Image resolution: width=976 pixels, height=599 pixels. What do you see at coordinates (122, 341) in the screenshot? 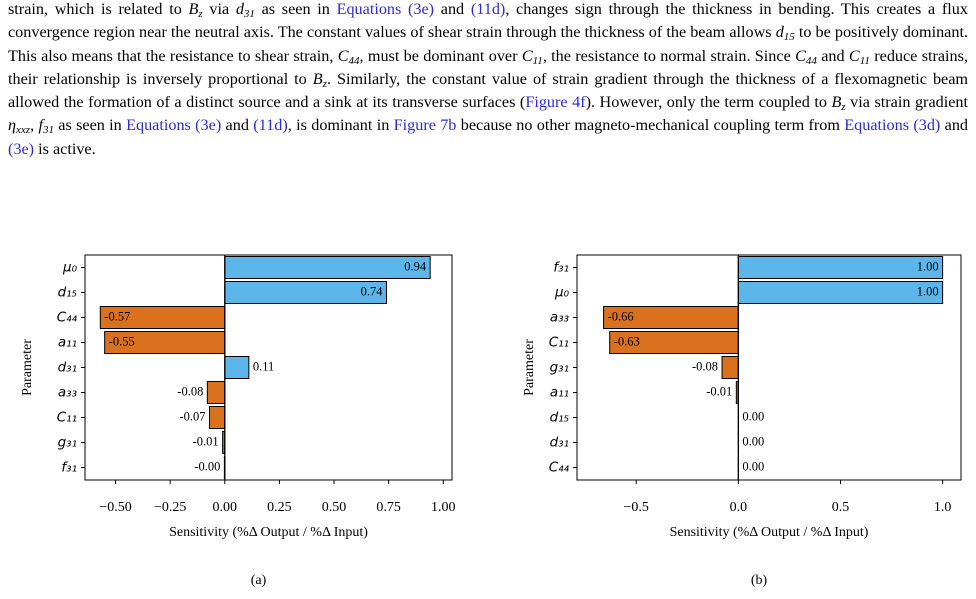
I see `value-label: -0.55` at bounding box center [122, 341].